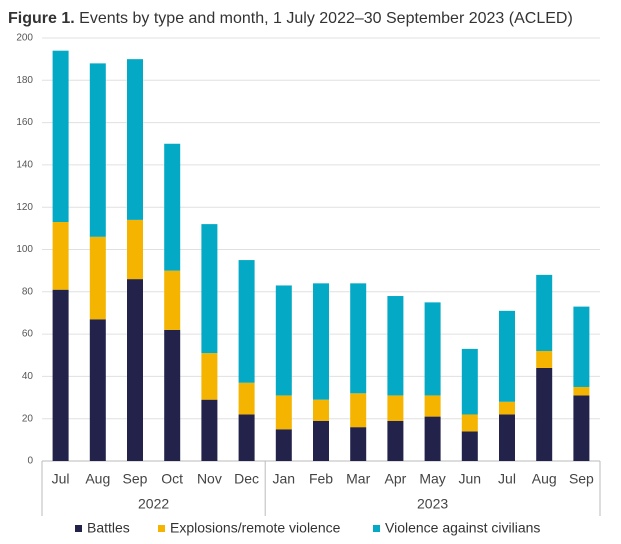 Image resolution: width=621 pixels, height=544 pixels. What do you see at coordinates (462, 528) in the screenshot?
I see `legend-label: Violence against civilians` at bounding box center [462, 528].